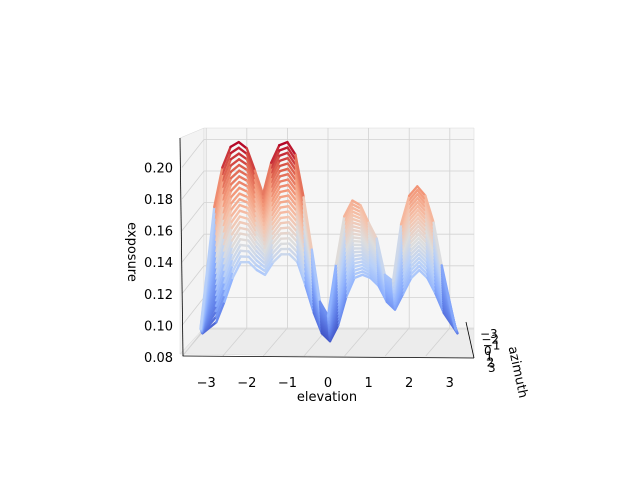 This screenshot has height=480, width=640. Describe the element at coordinates (206, 383) in the screenshot. I see `x-tick-label: −3` at that location.